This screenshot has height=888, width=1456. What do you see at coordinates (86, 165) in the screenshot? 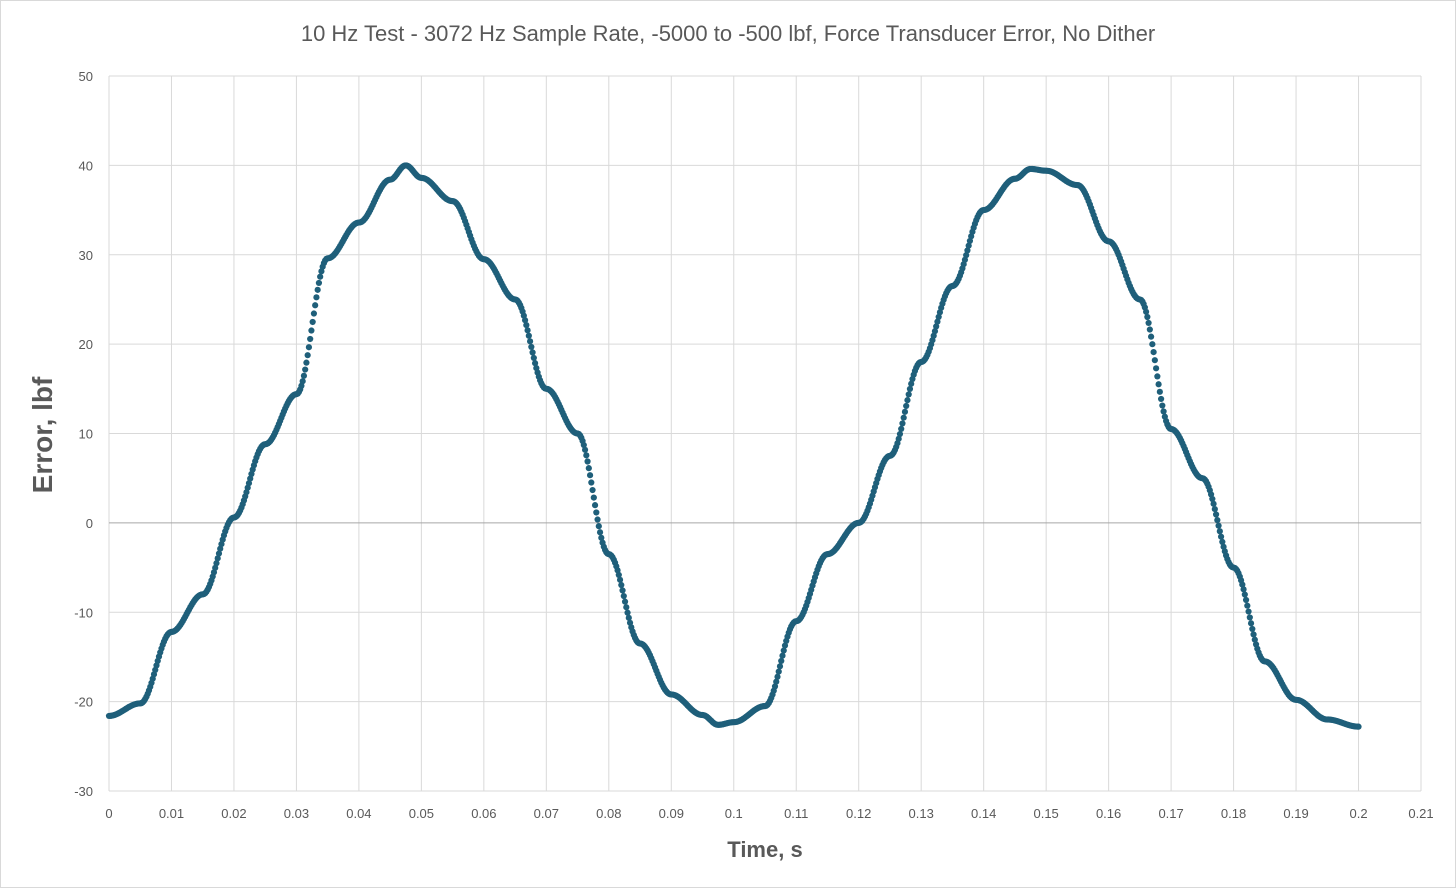
I see `y-tick-label: 40` at bounding box center [86, 165].